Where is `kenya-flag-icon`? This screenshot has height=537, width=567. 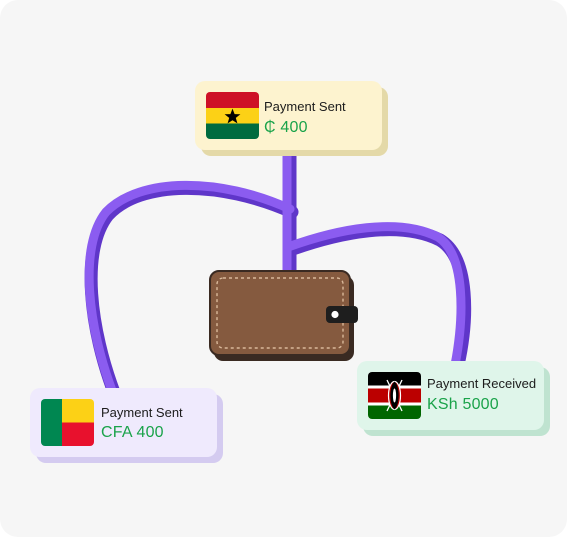 kenya-flag-icon is located at coordinates (394, 395).